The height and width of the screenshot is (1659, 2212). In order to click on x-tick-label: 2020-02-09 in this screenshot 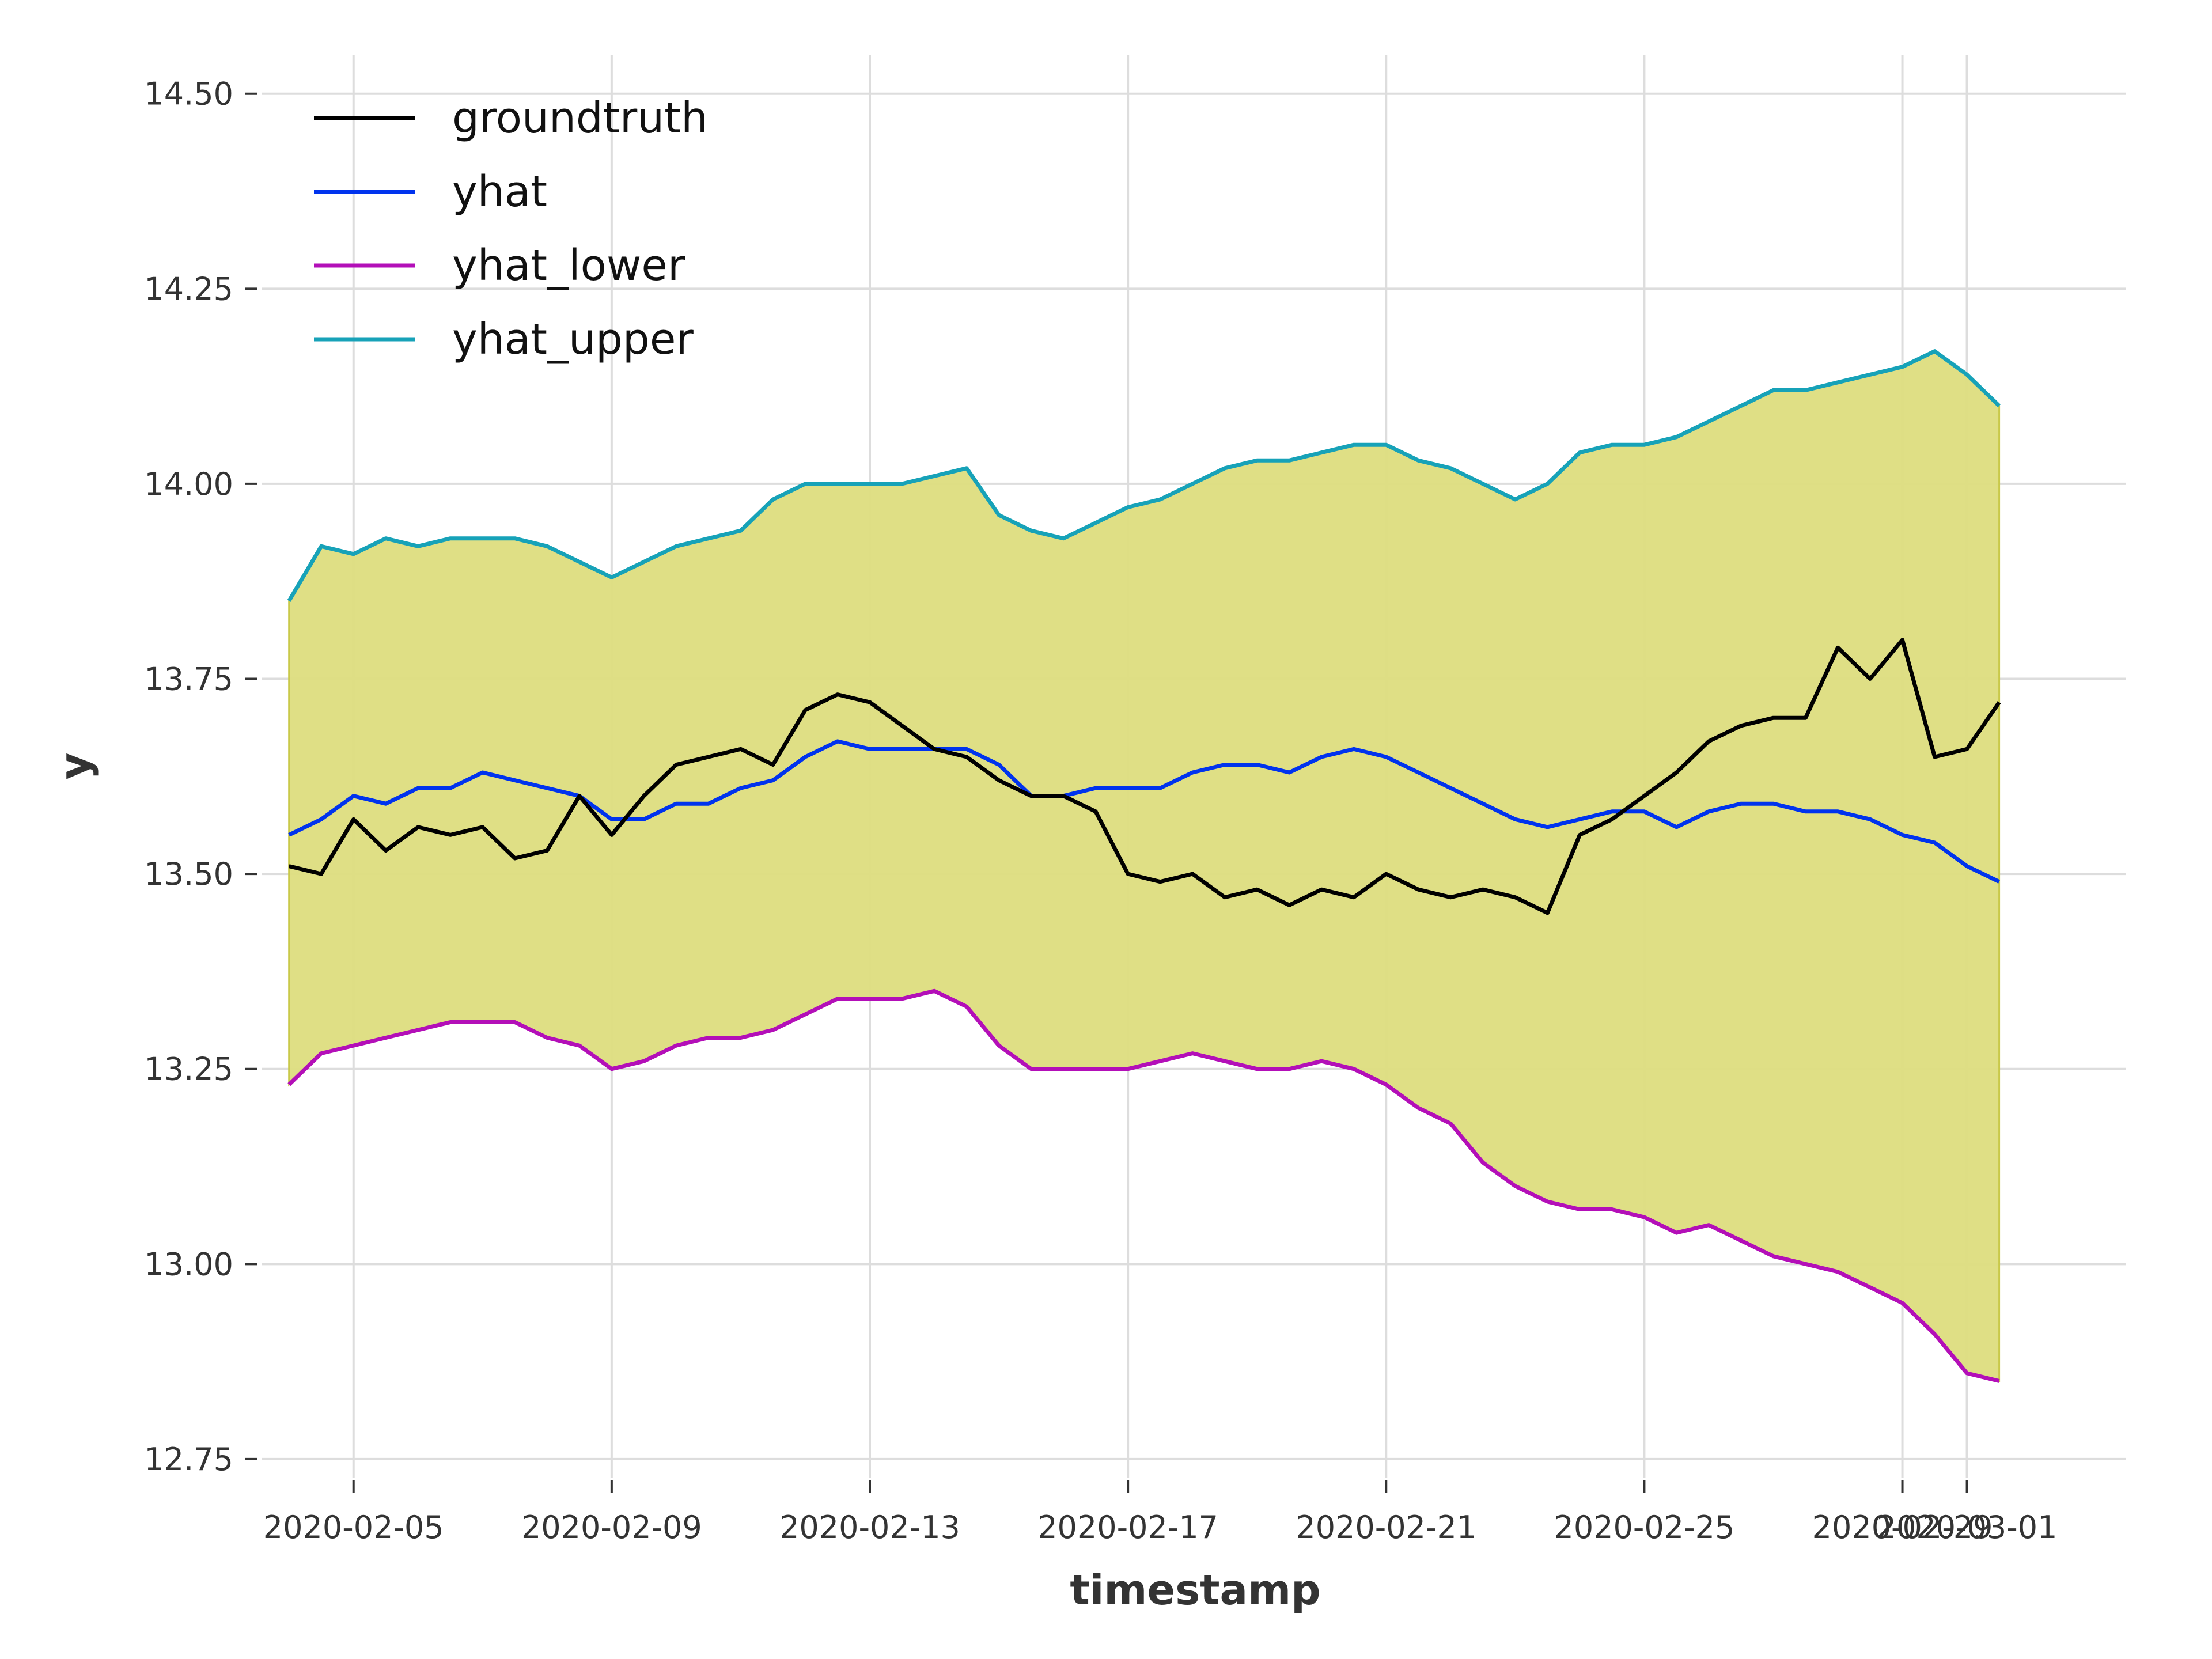, I will do `click(611, 1527)`.